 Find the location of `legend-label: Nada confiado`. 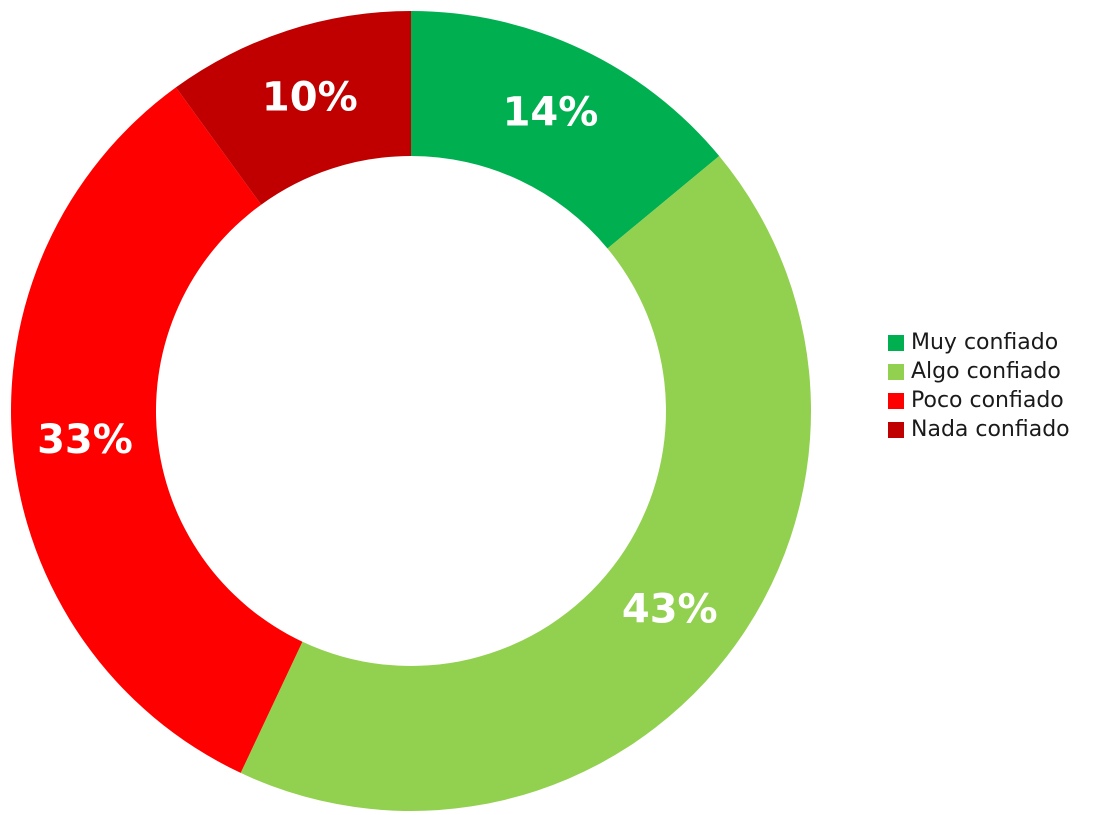

legend-label: Nada confiado is located at coordinates (990, 429).